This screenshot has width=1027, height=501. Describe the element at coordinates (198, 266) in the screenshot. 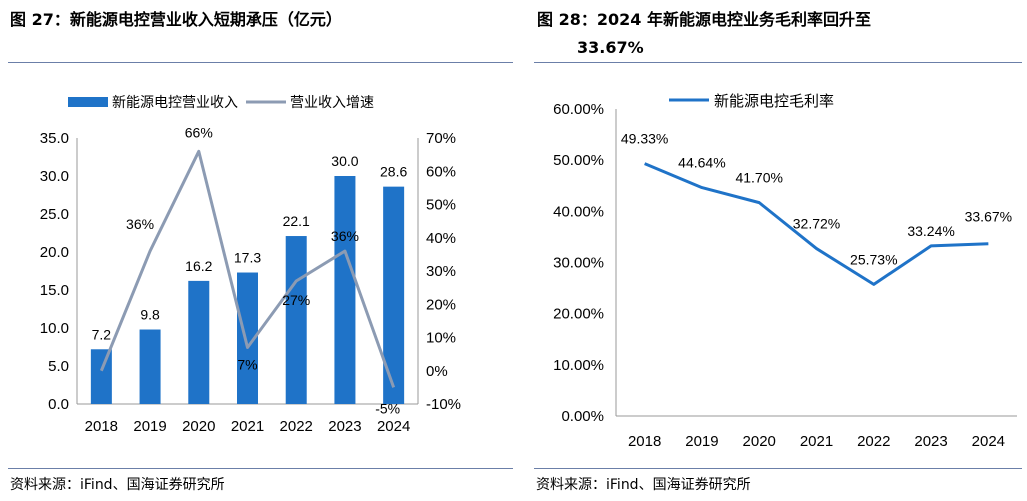

I see `revenue-data-label: 16.2` at that location.